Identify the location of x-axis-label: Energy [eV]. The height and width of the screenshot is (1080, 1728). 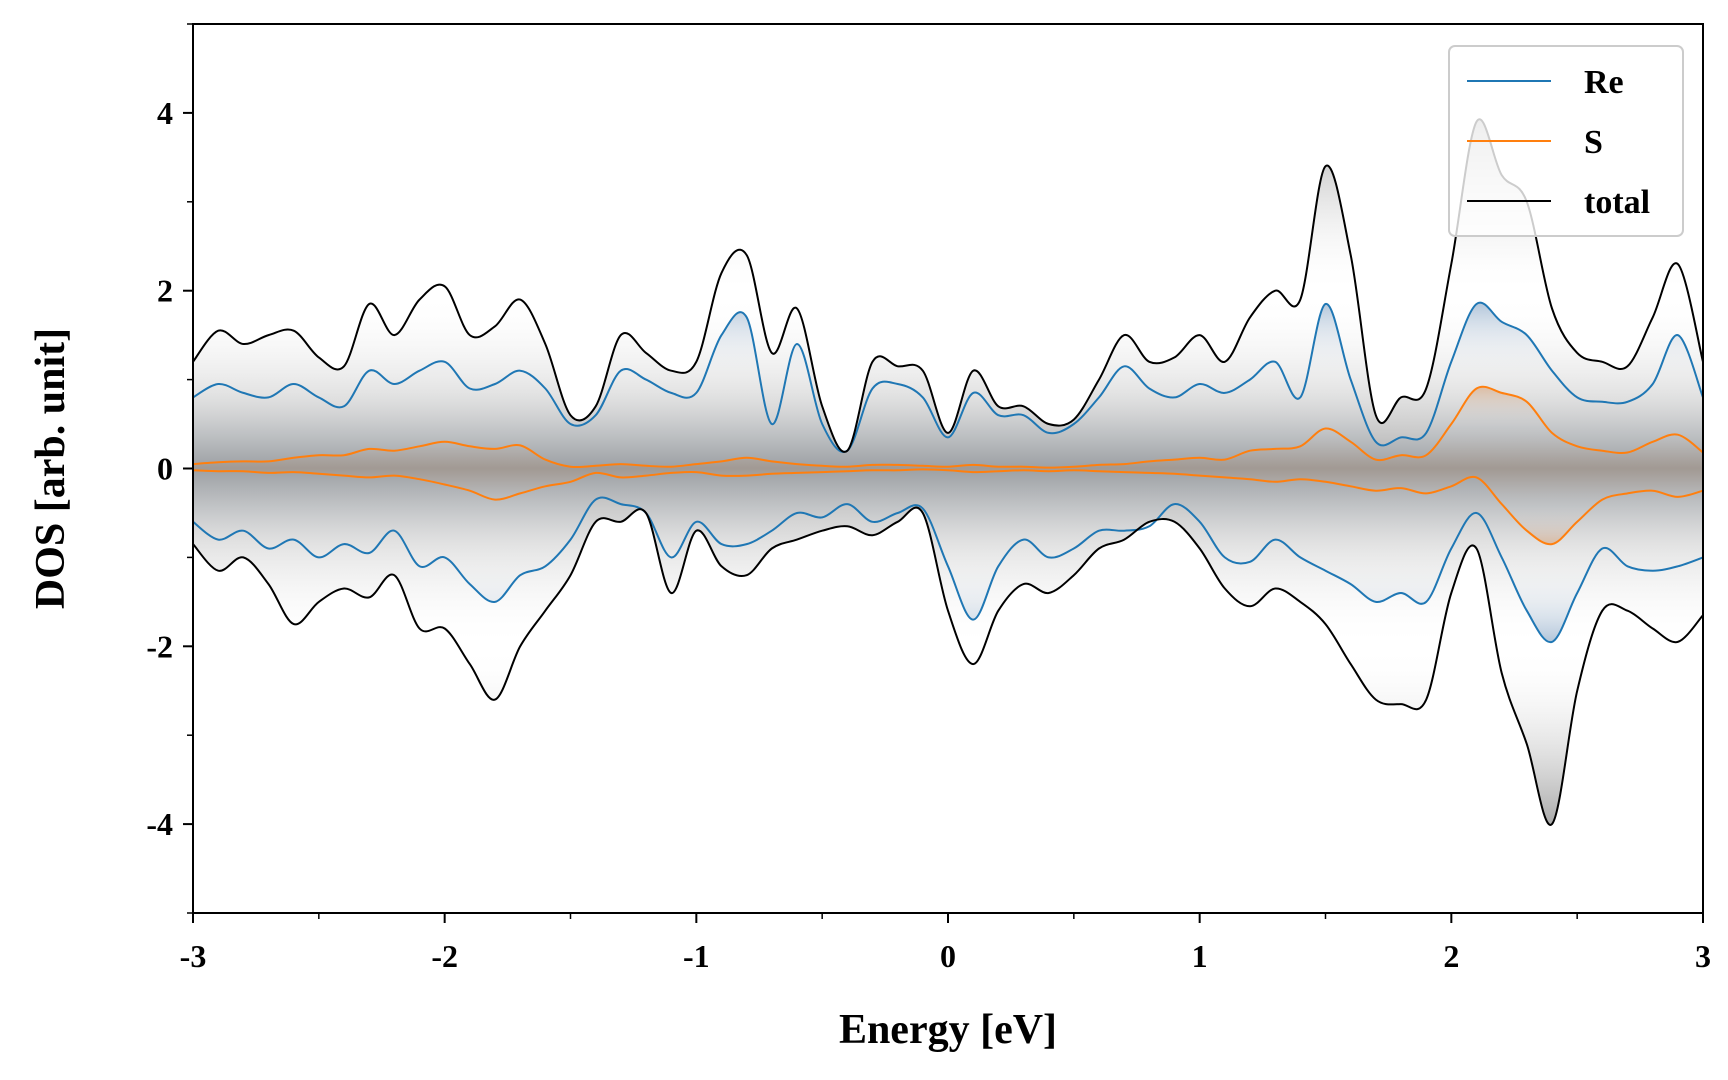
(948, 1030).